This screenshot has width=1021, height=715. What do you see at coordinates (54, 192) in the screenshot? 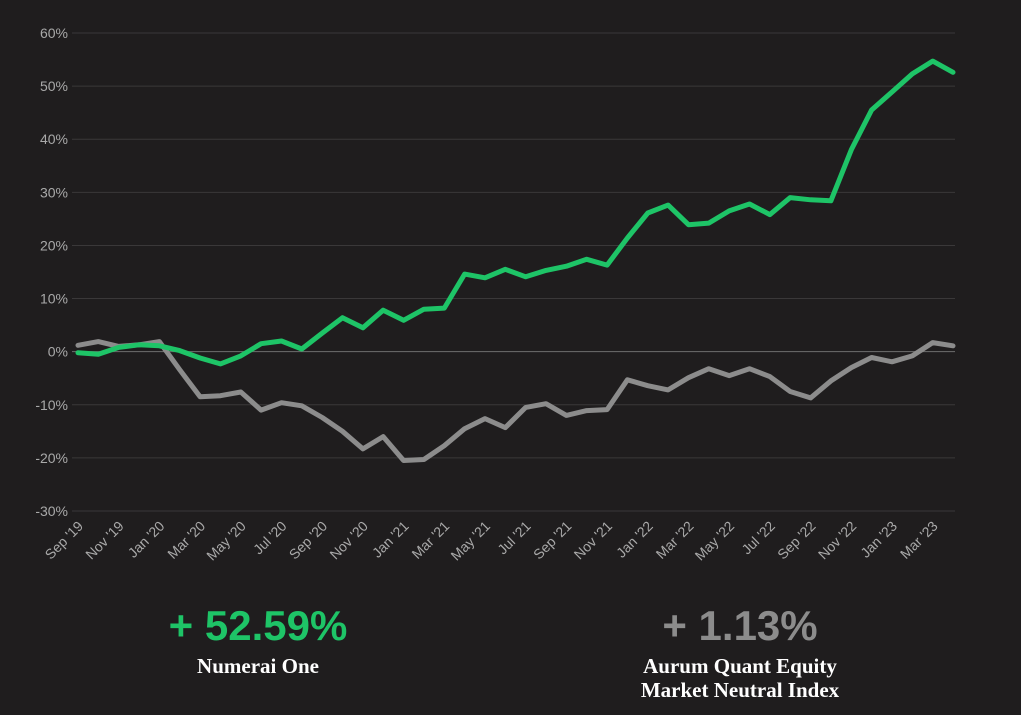
I see `y-tick-label: 30%` at bounding box center [54, 192].